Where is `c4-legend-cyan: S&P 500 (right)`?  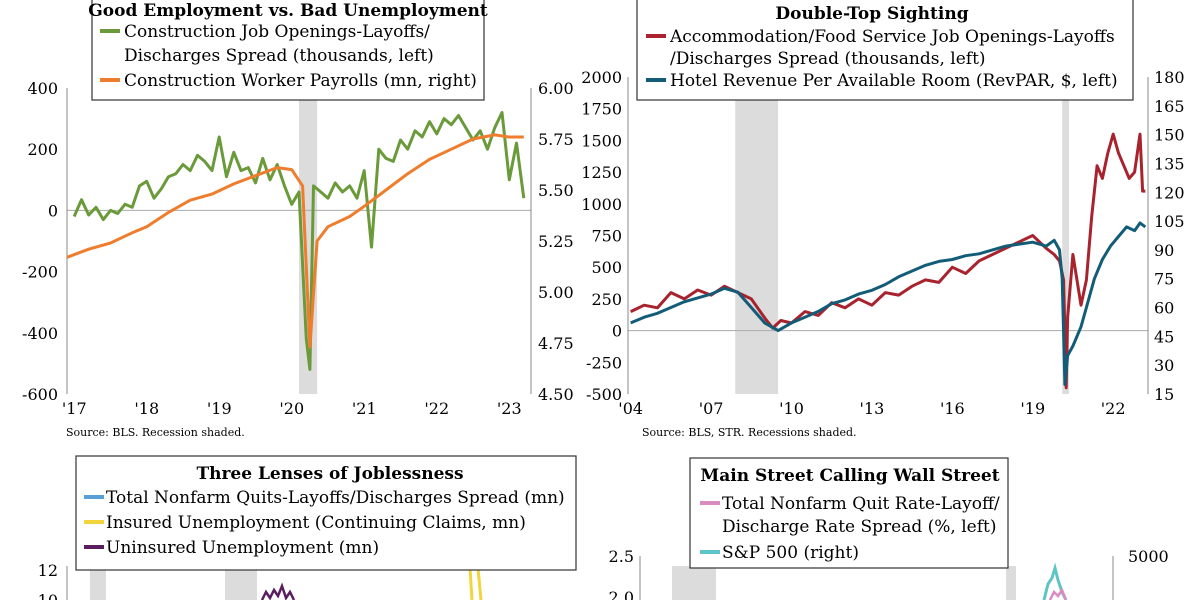
c4-legend-cyan: S&P 500 (right) is located at coordinates (790, 553).